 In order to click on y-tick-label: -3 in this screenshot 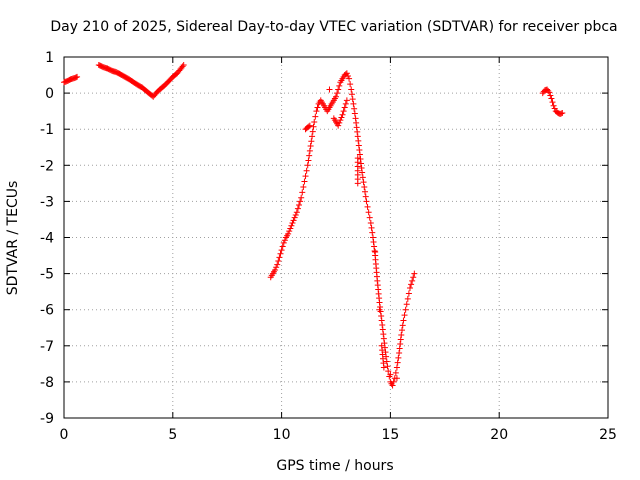, I will do `click(47, 202)`.